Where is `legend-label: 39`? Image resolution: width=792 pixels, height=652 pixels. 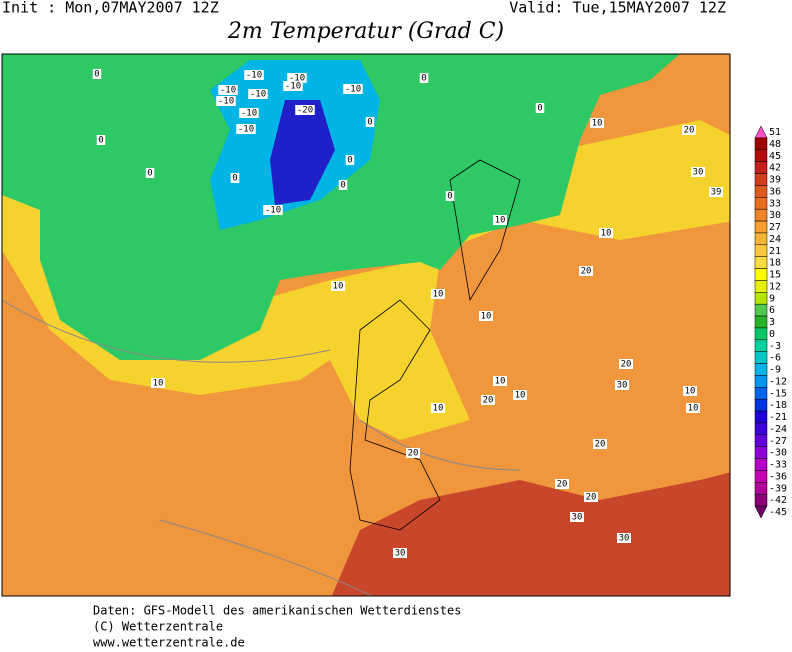 legend-label: 39 is located at coordinates (775, 180).